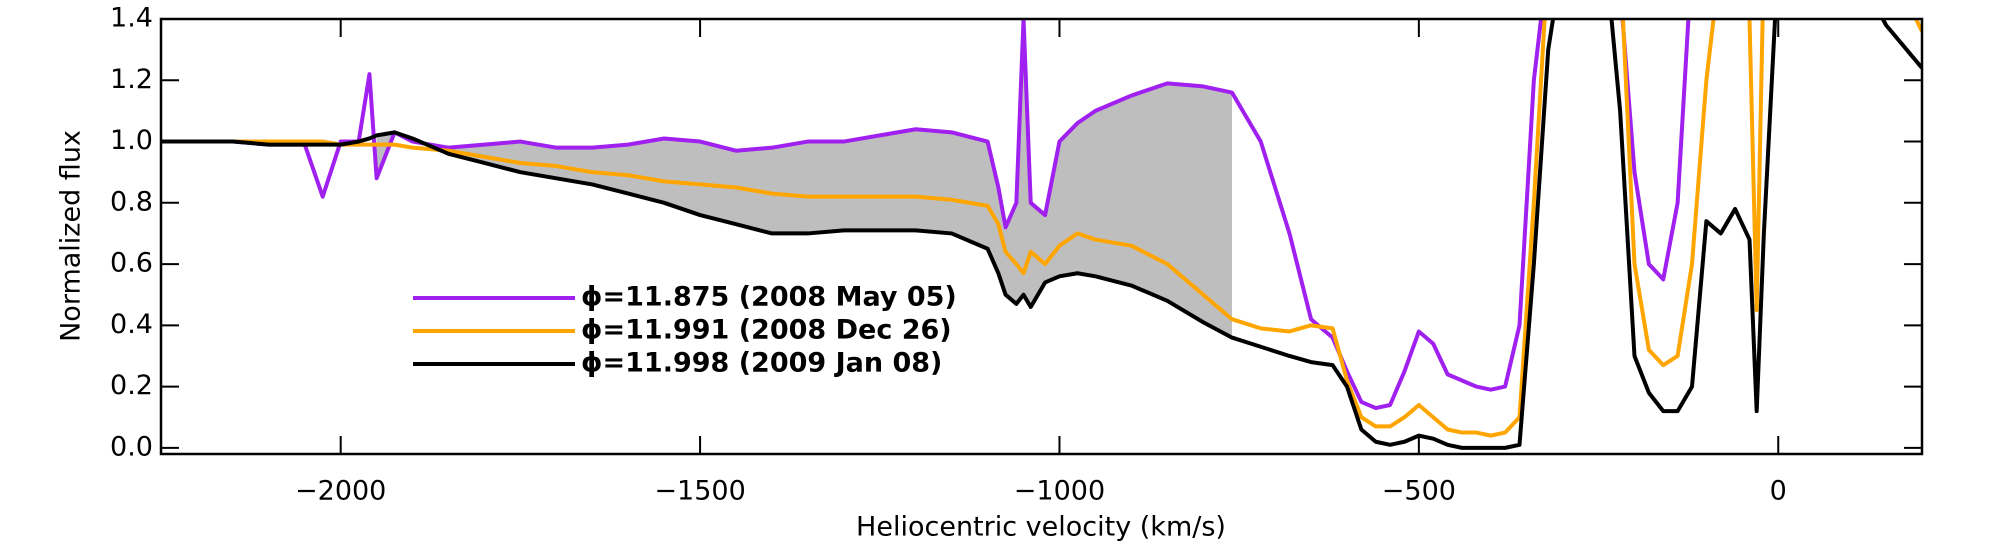 The image size is (2000, 554). Describe the element at coordinates (699, 491) in the screenshot. I see `x-tick-label: −1500` at that location.